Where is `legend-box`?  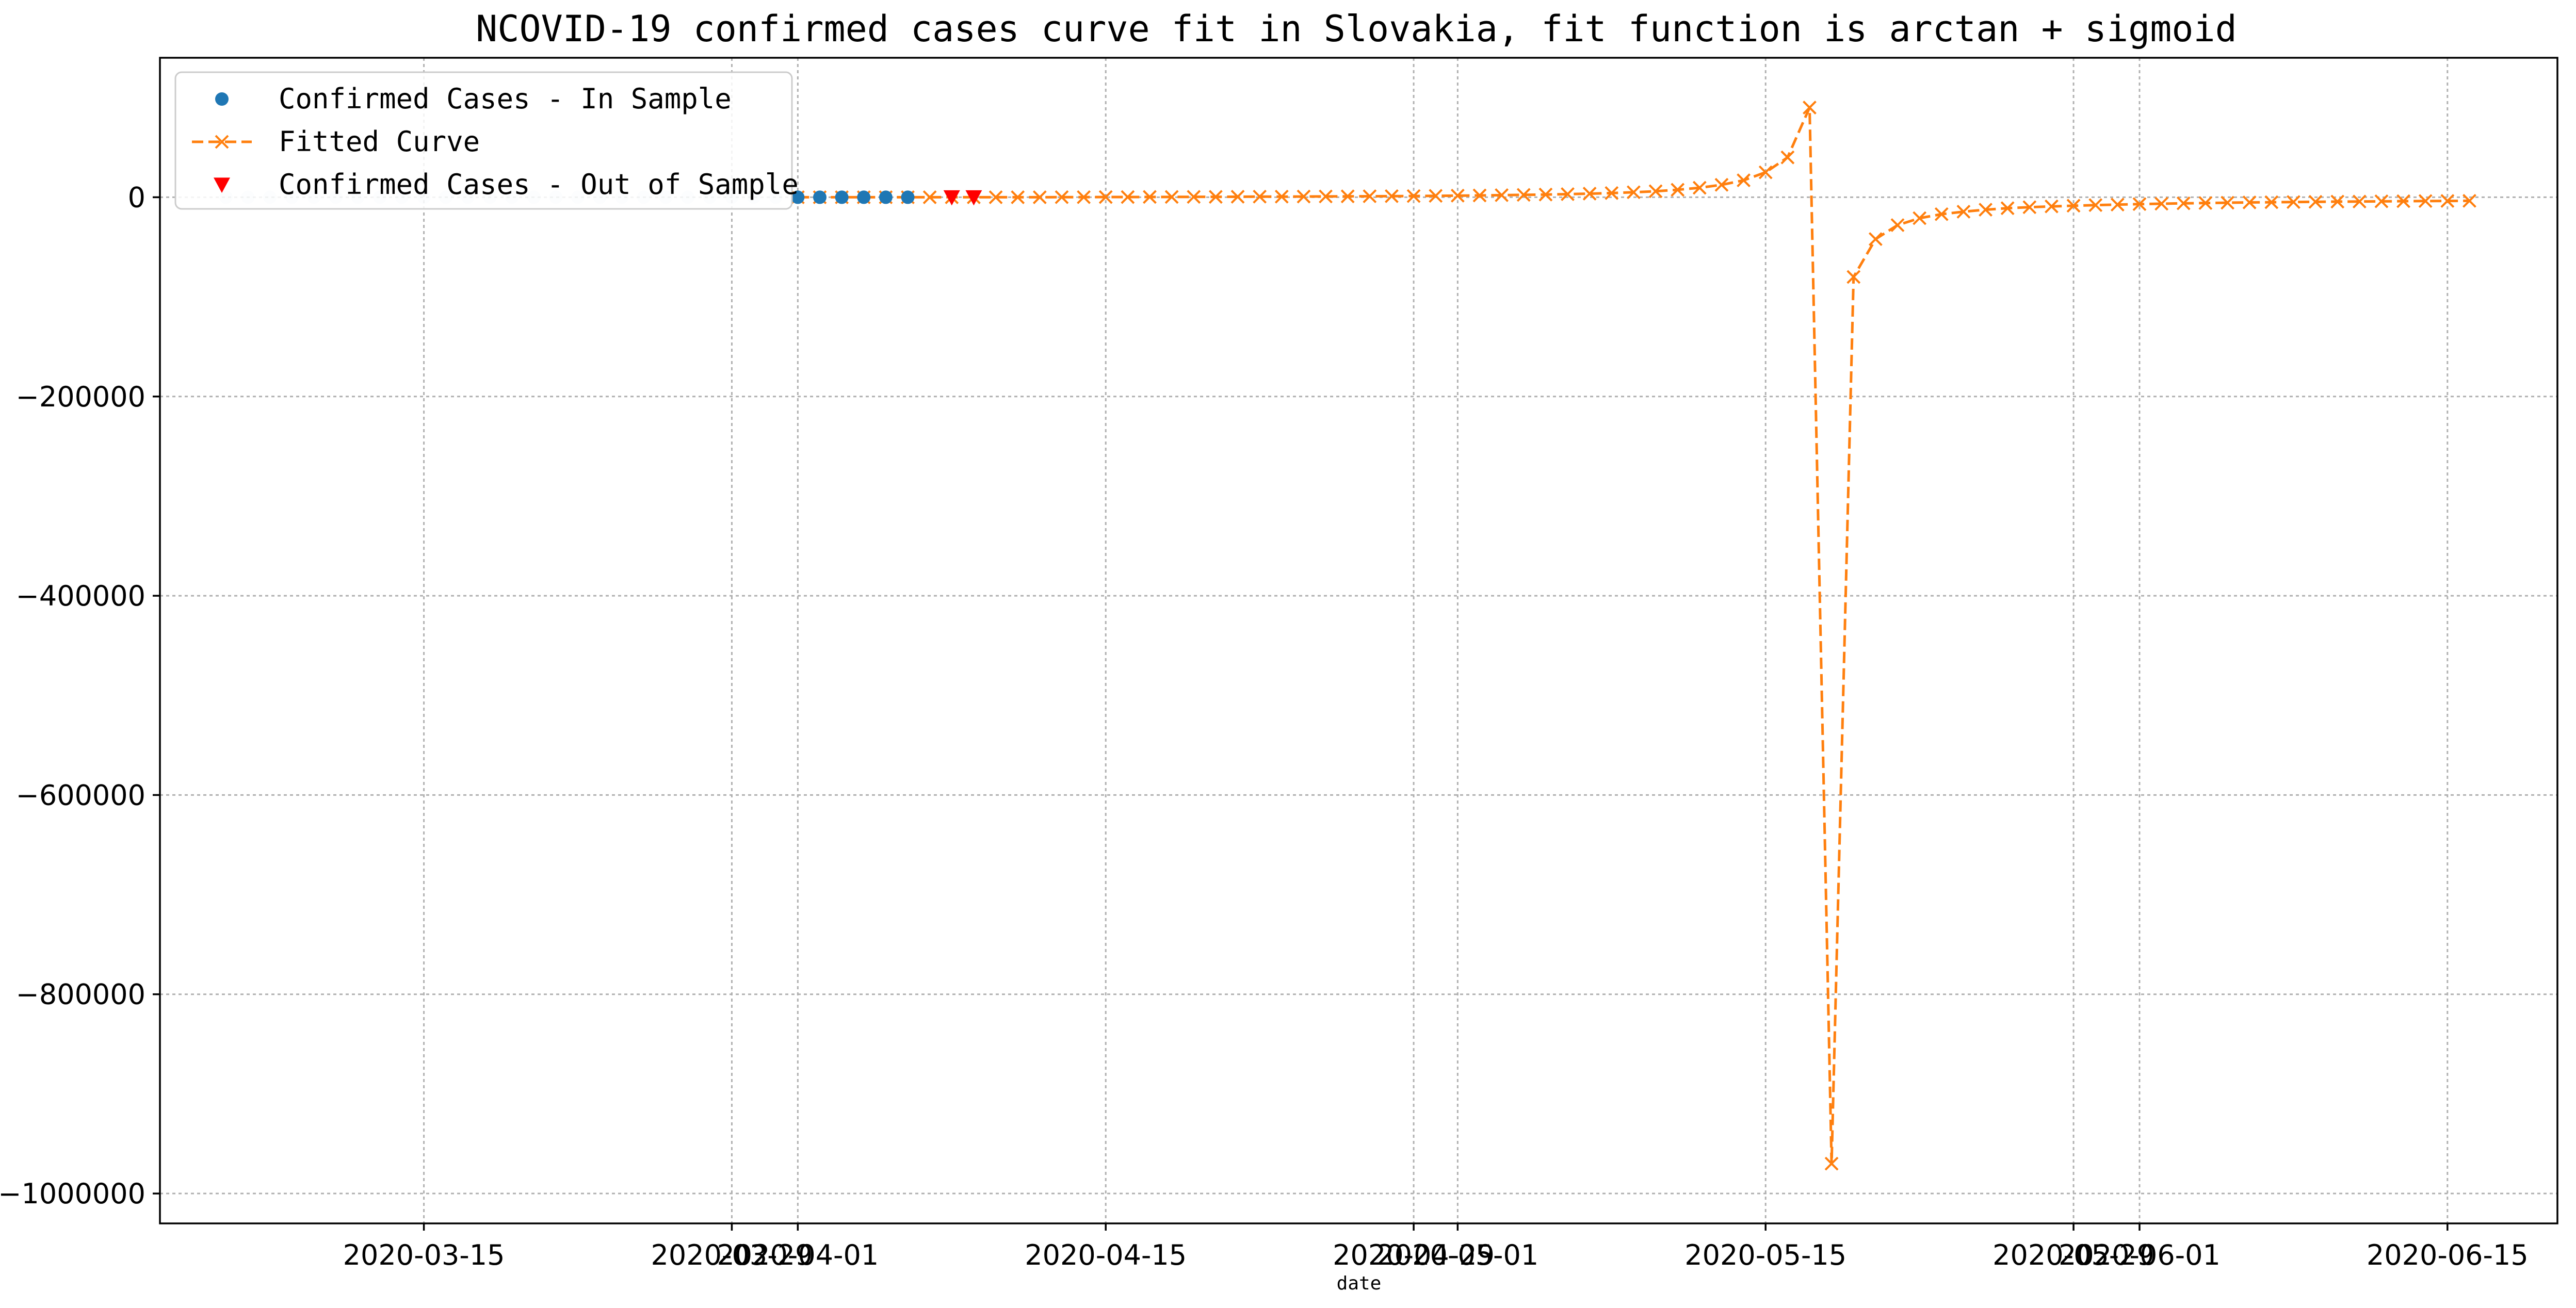 legend-box is located at coordinates (483, 140).